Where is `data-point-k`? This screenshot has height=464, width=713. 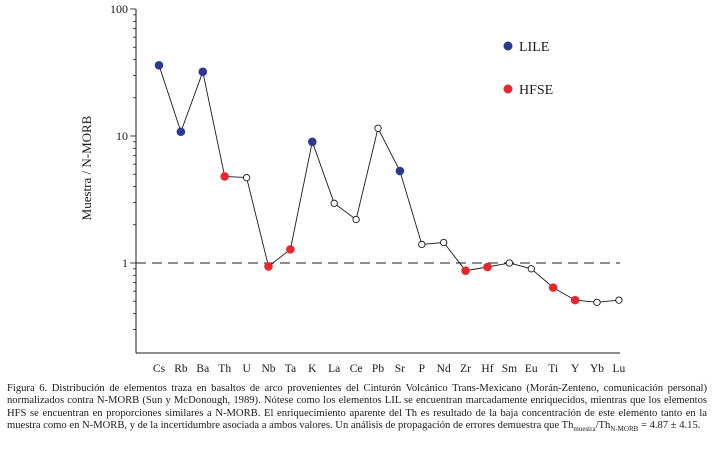 data-point-k is located at coordinates (312, 142).